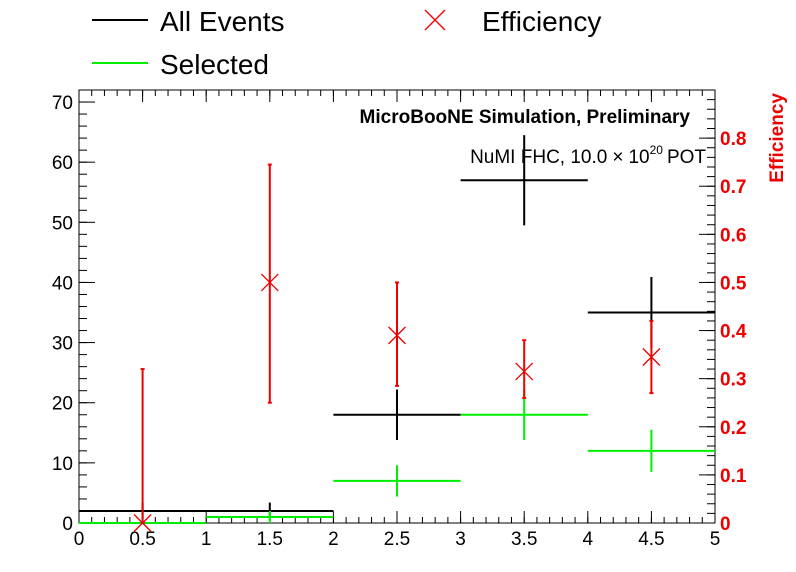  I want to click on legend: All Events Efficiency Selected, so click(346, 43).